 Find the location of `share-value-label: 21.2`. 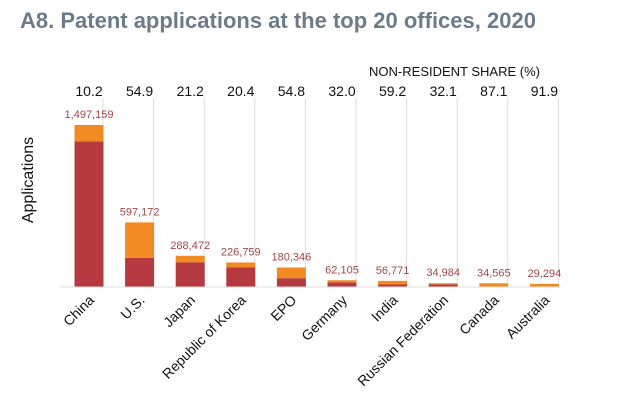

share-value-label: 21.2 is located at coordinates (190, 91).